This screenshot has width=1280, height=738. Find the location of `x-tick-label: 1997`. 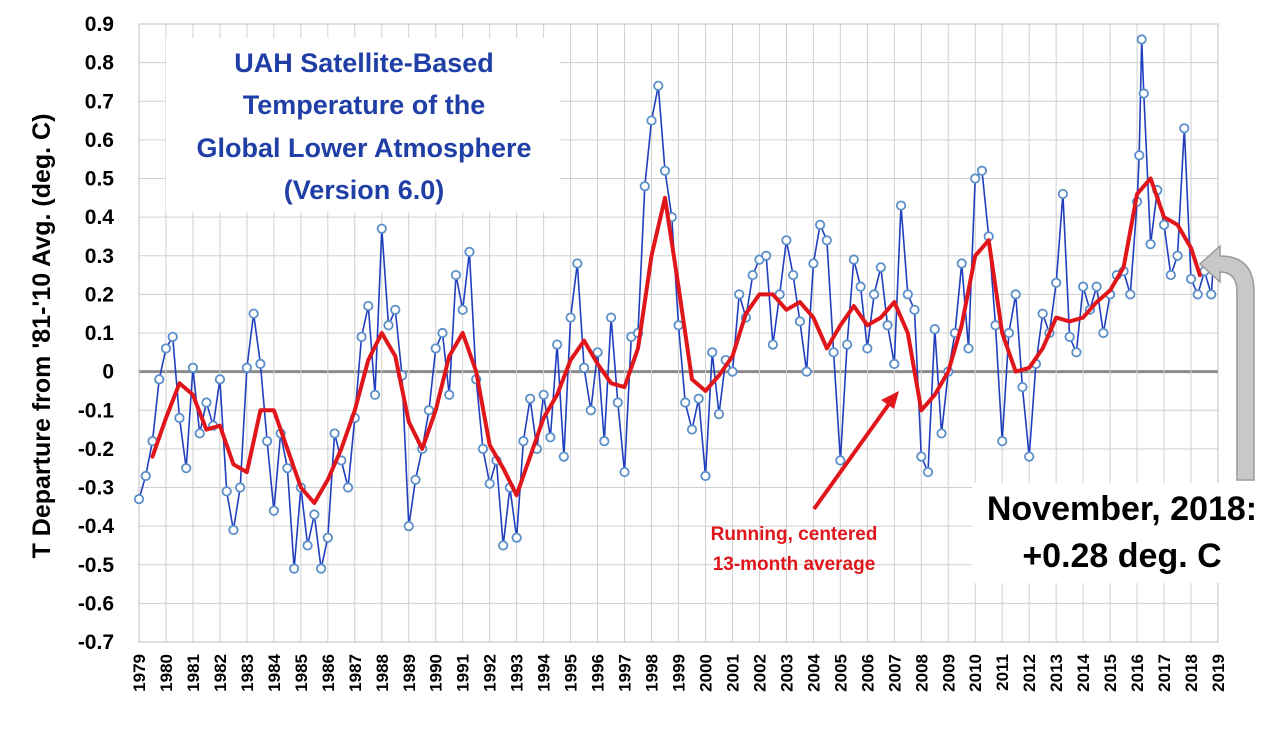

x-tick-label: 1997 is located at coordinates (625, 673).